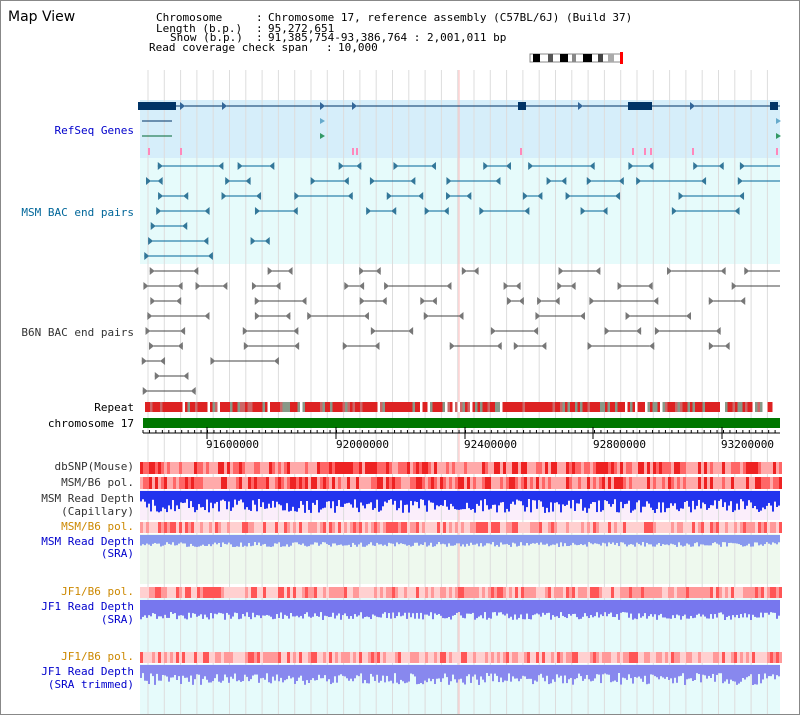  Describe the element at coordinates (94, 466) in the screenshot. I see `track-label-dbsnp: dbSNP(Mouse)` at that location.